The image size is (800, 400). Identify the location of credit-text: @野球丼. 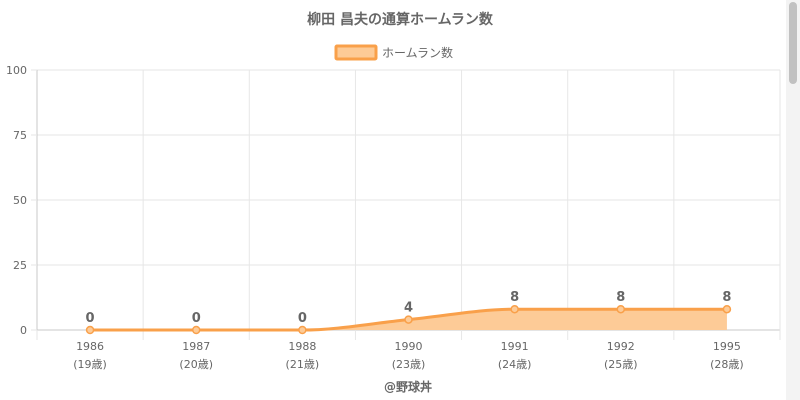
(408, 386).